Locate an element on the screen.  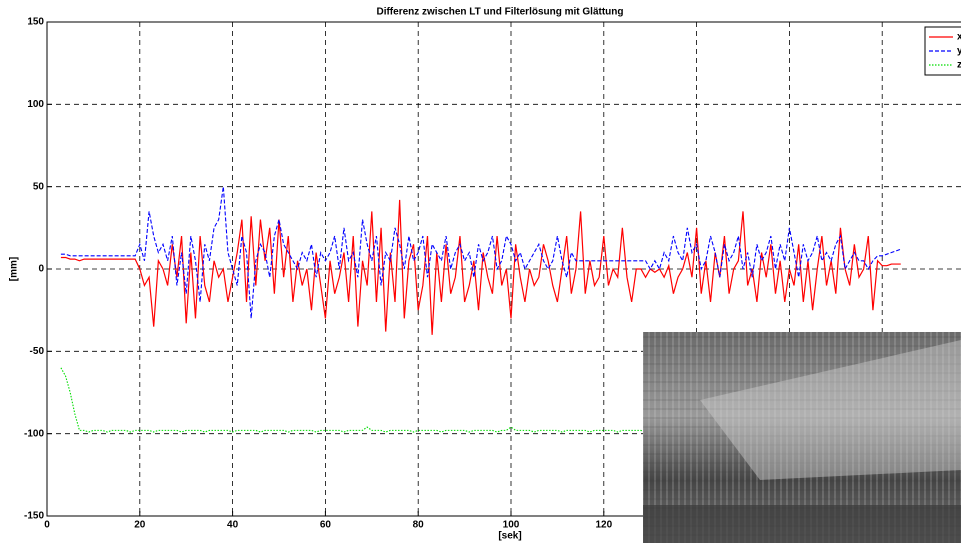
x-tick-label: 40 is located at coordinates (233, 525).